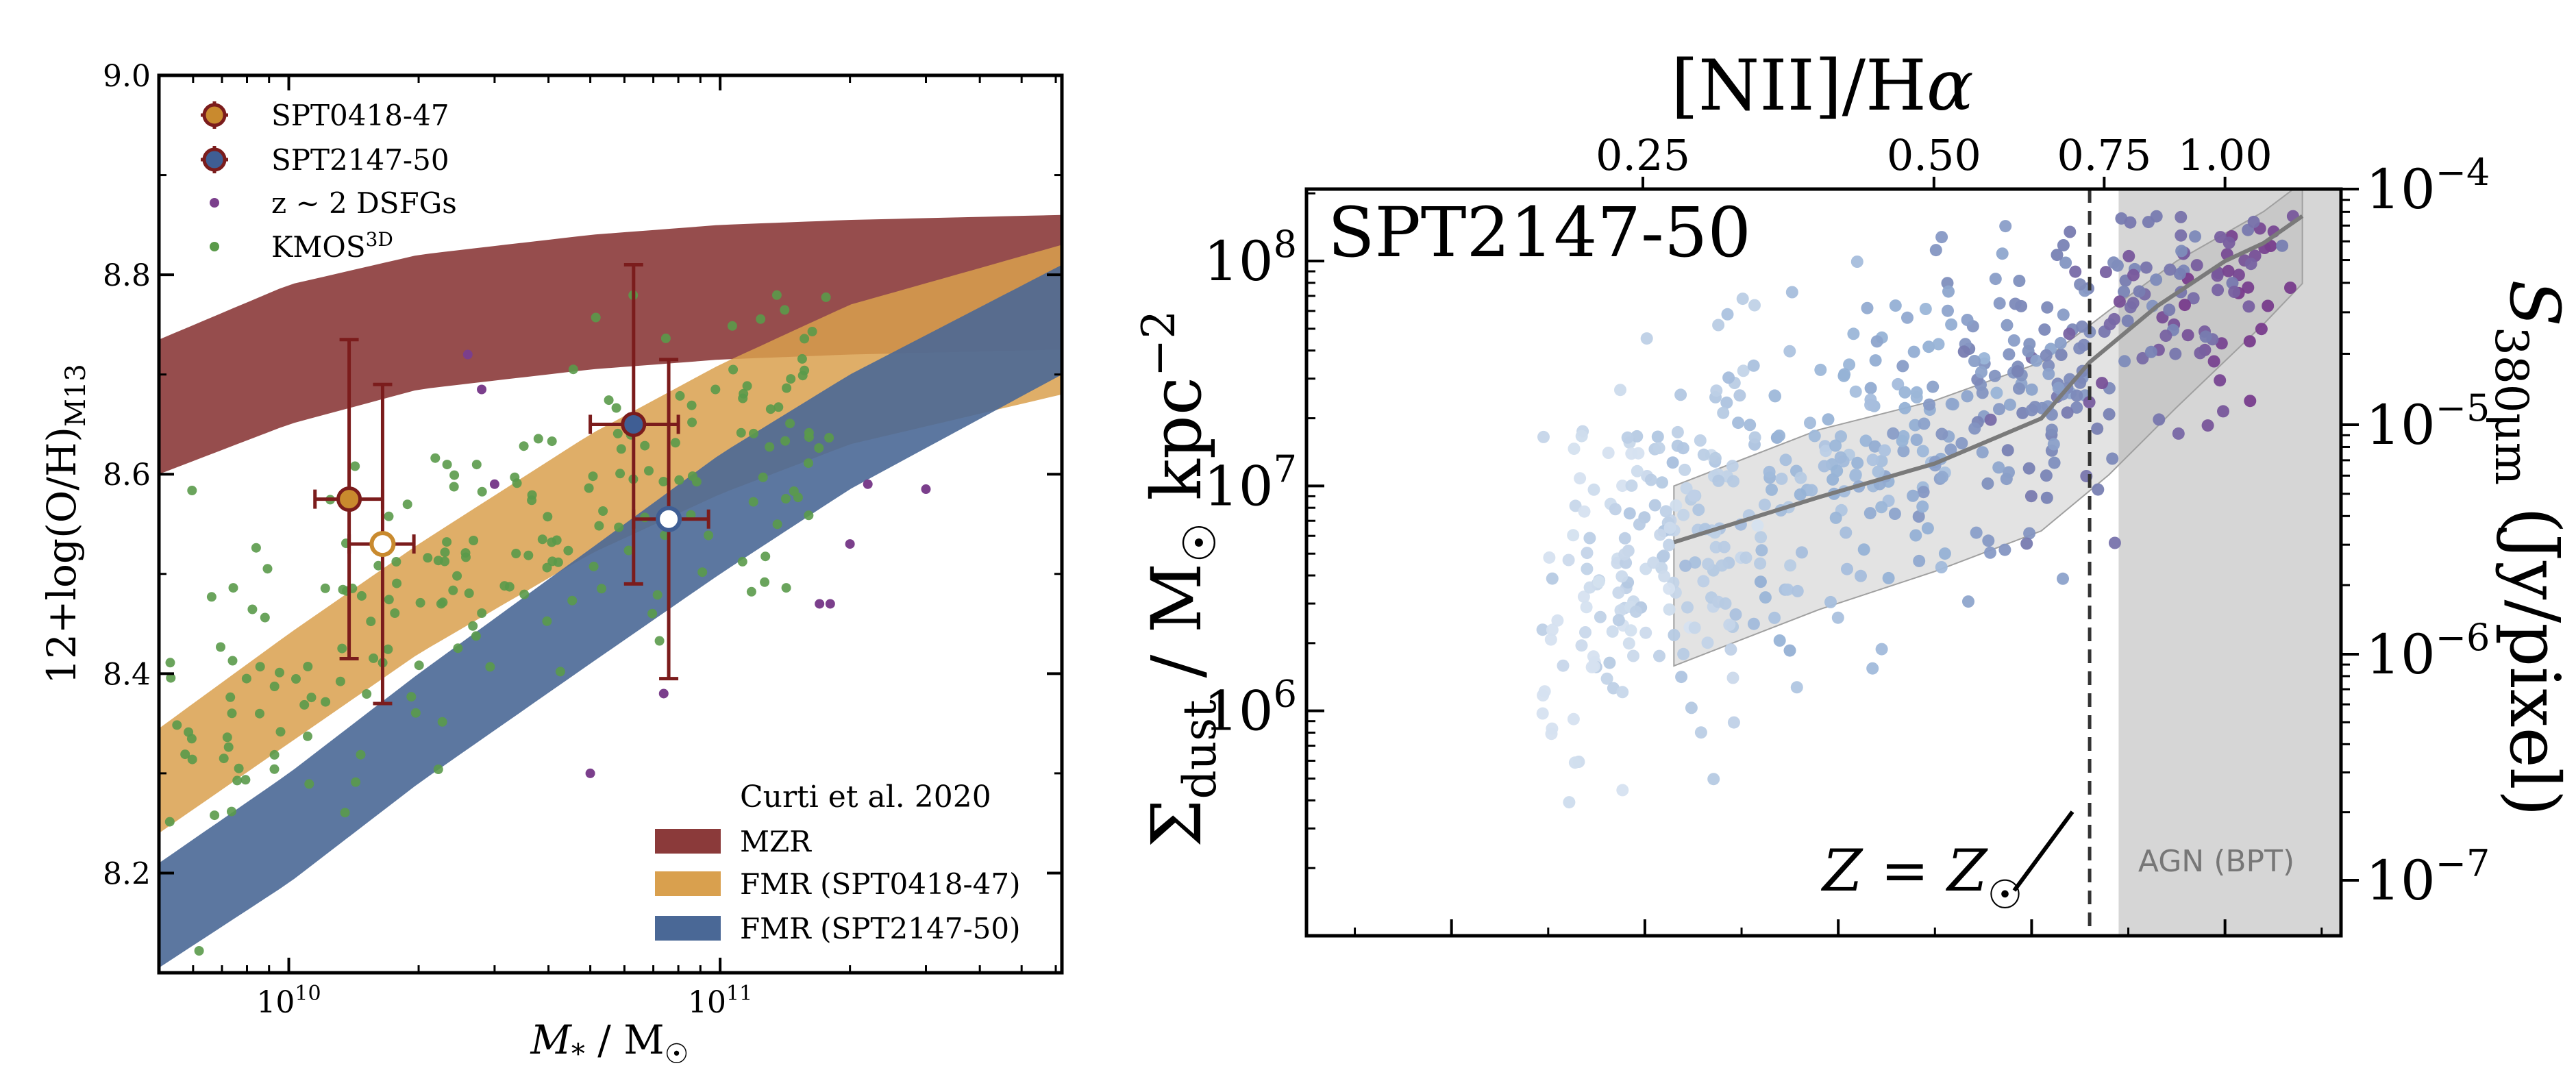 This screenshot has width=2576, height=1081. What do you see at coordinates (382, 544) in the screenshot?
I see `target-marker` at bounding box center [382, 544].